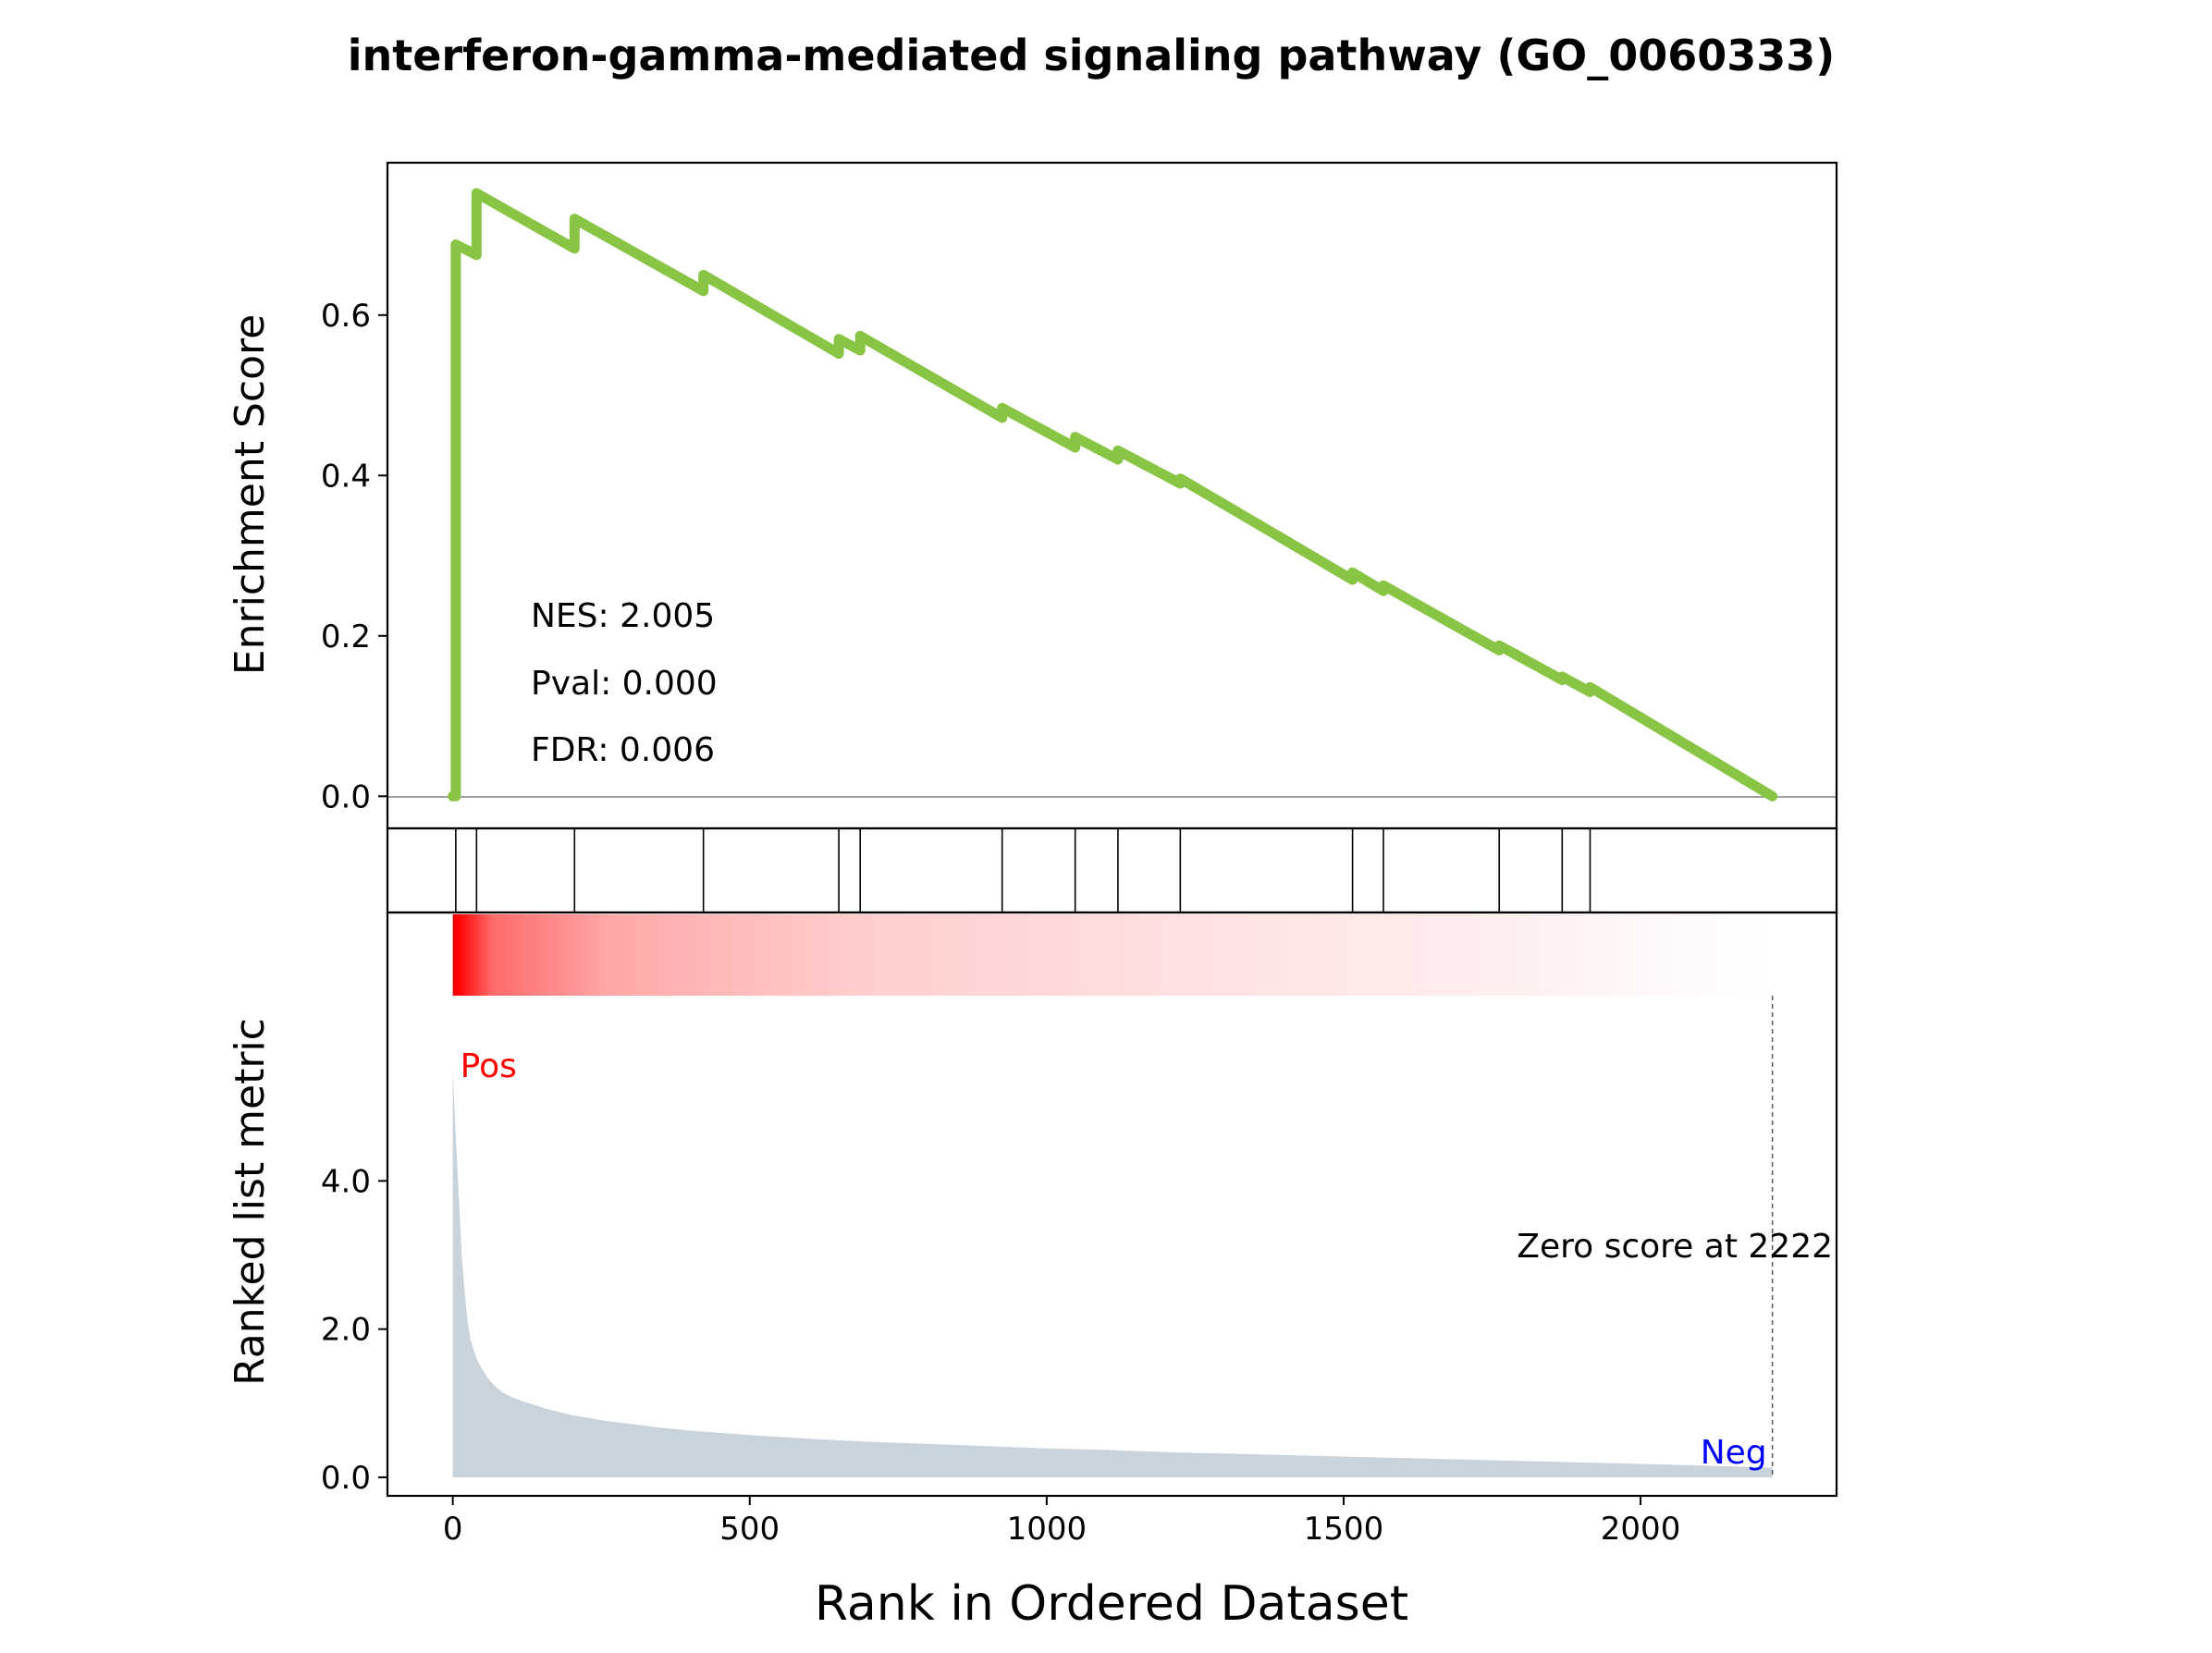 This screenshot has height=1653, width=2212. What do you see at coordinates (750, 1529) in the screenshot?
I see `x-tick-label: 500` at bounding box center [750, 1529].